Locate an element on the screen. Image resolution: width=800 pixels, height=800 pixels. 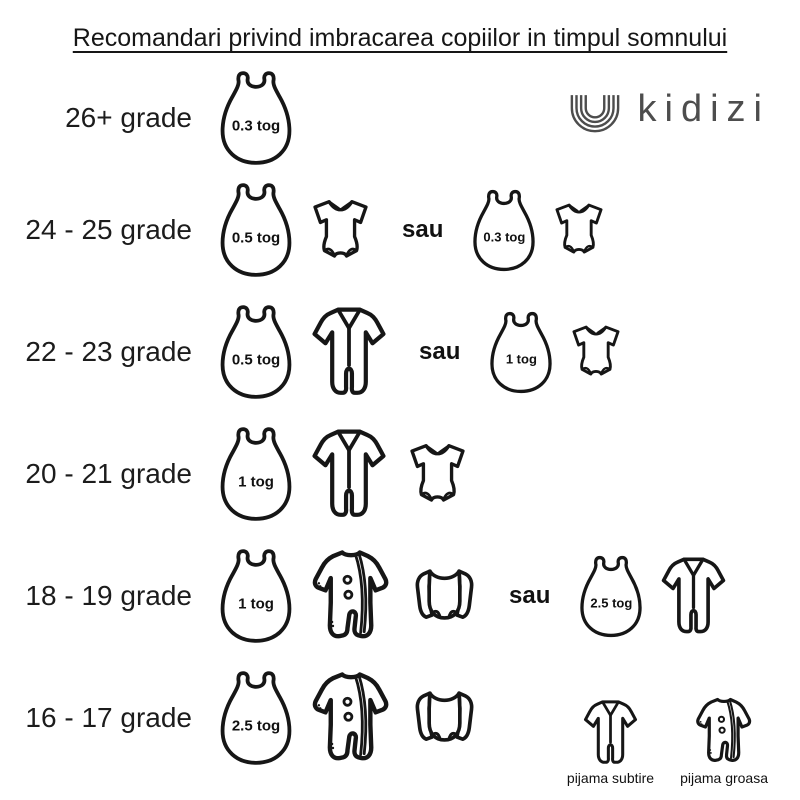
clothing-options: 0.5 tog sau 0.3 tog is located at coordinates (413, 230).